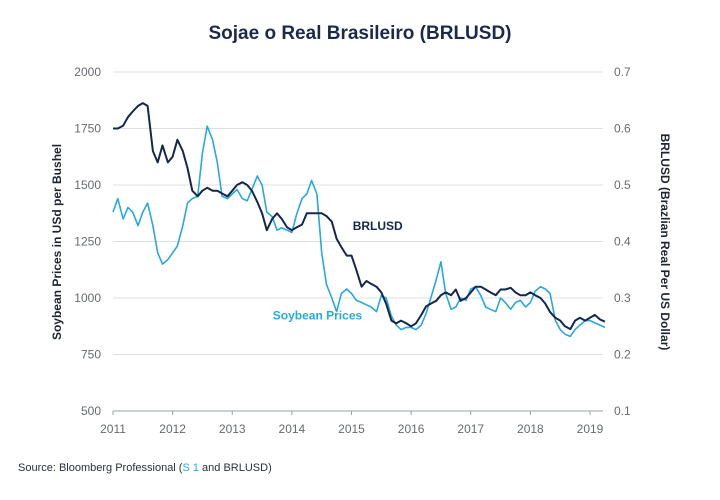 The image size is (720, 500). What do you see at coordinates (590, 429) in the screenshot?
I see `x-tick-label: 2019` at bounding box center [590, 429].